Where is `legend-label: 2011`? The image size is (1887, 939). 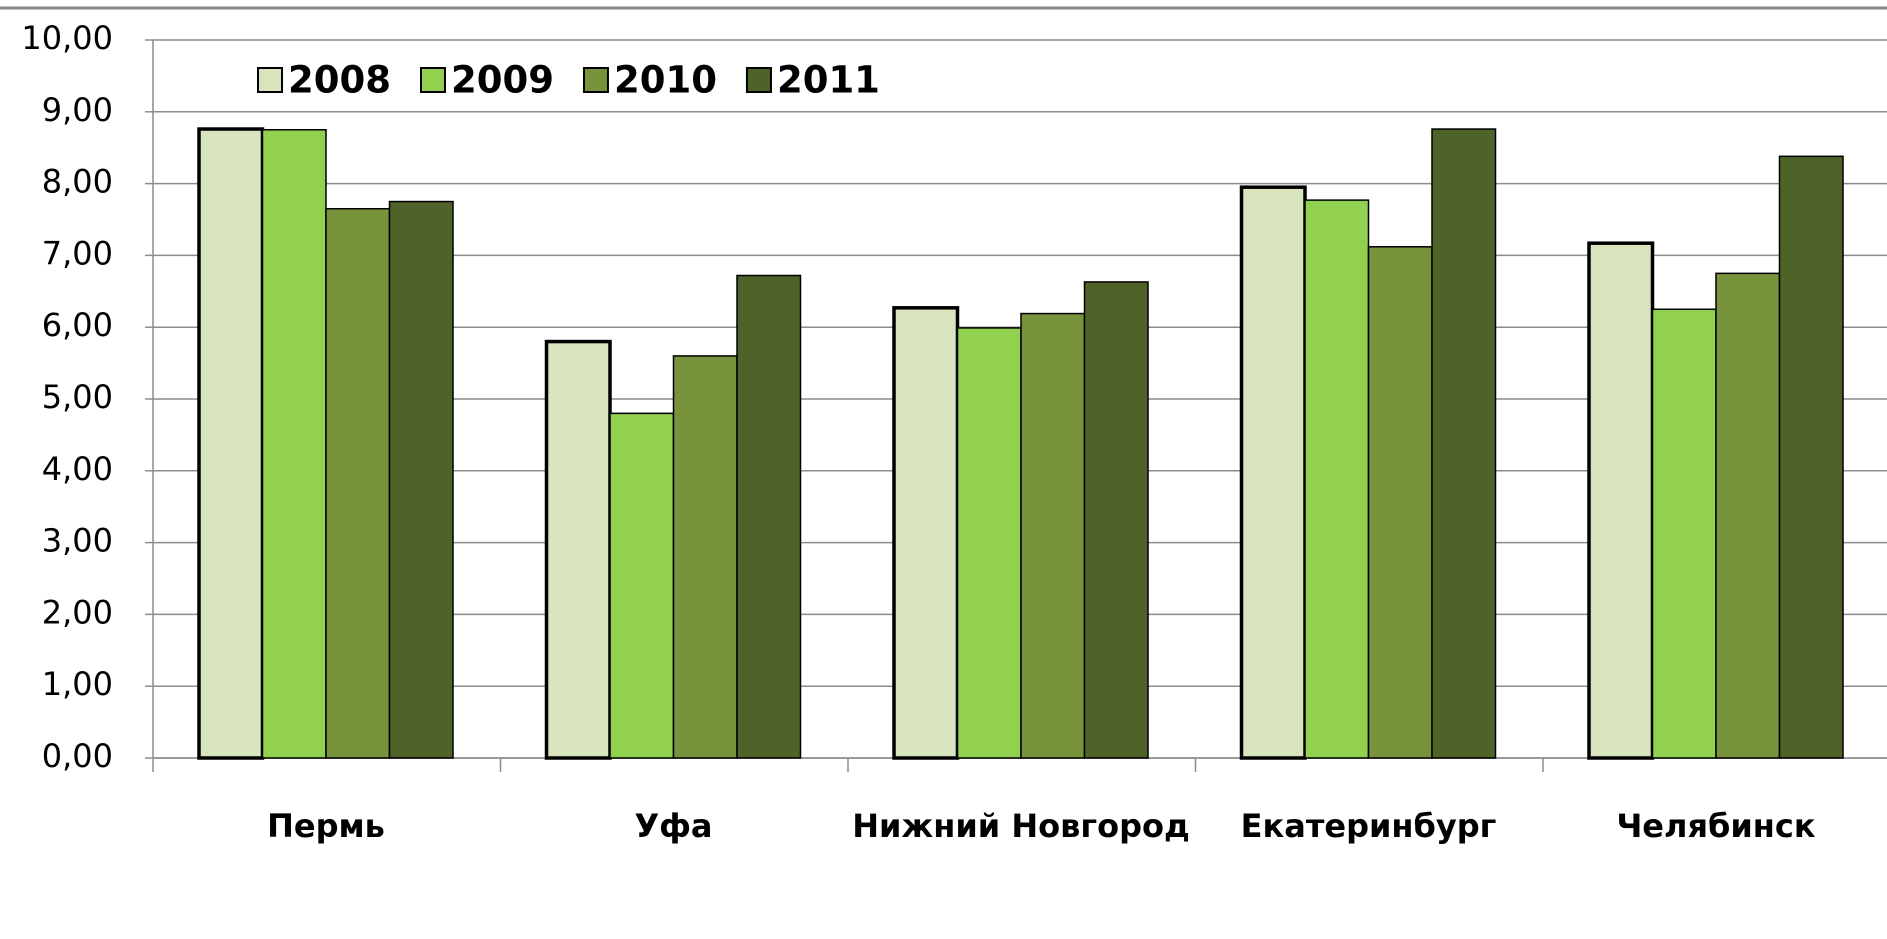
legend-label: 2011 is located at coordinates (828, 80).